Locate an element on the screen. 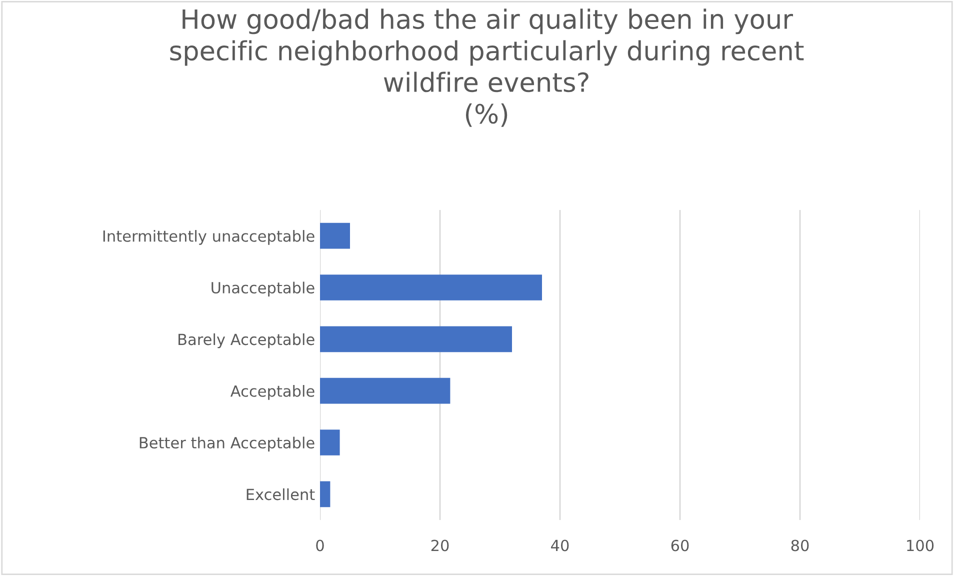 The height and width of the screenshot is (576, 954). x-tick-label: 100 is located at coordinates (920, 546).